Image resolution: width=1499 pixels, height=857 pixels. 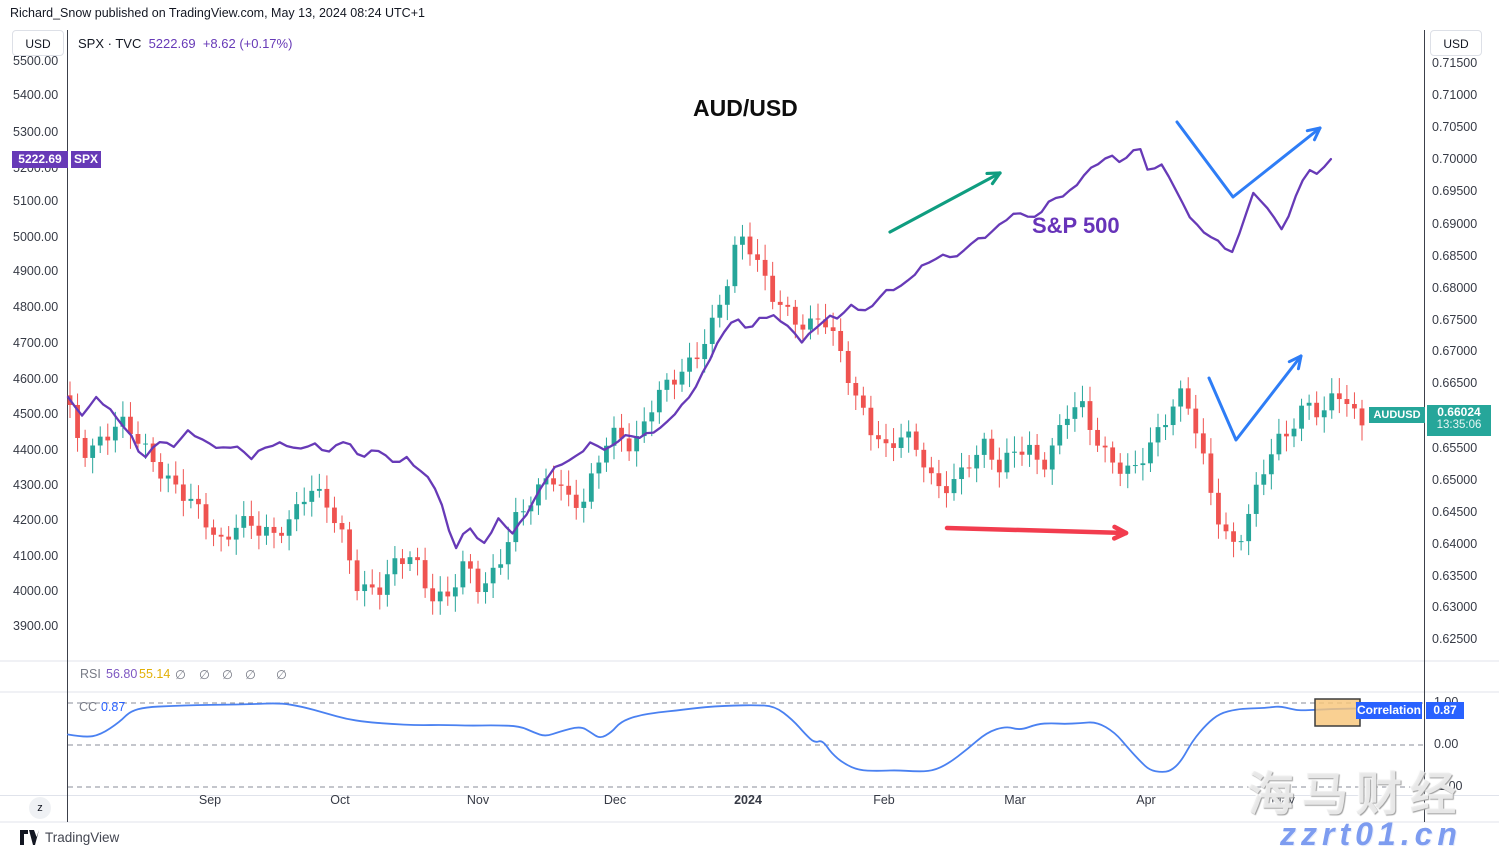 I want to click on right-axis-tick: 0.69500, so click(x=1455, y=191).